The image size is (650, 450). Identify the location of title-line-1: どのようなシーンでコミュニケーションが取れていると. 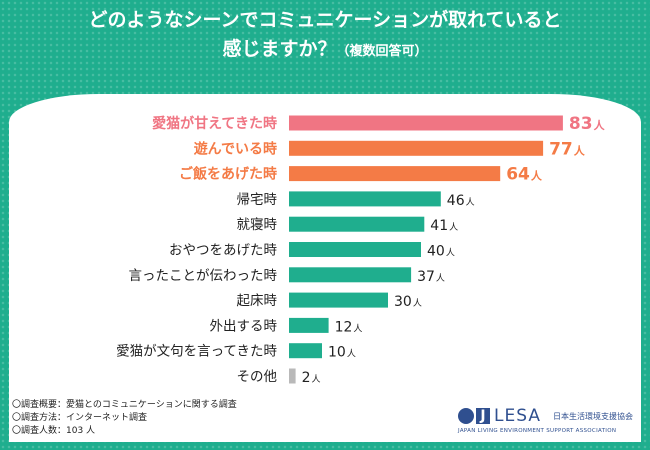
(325, 20).